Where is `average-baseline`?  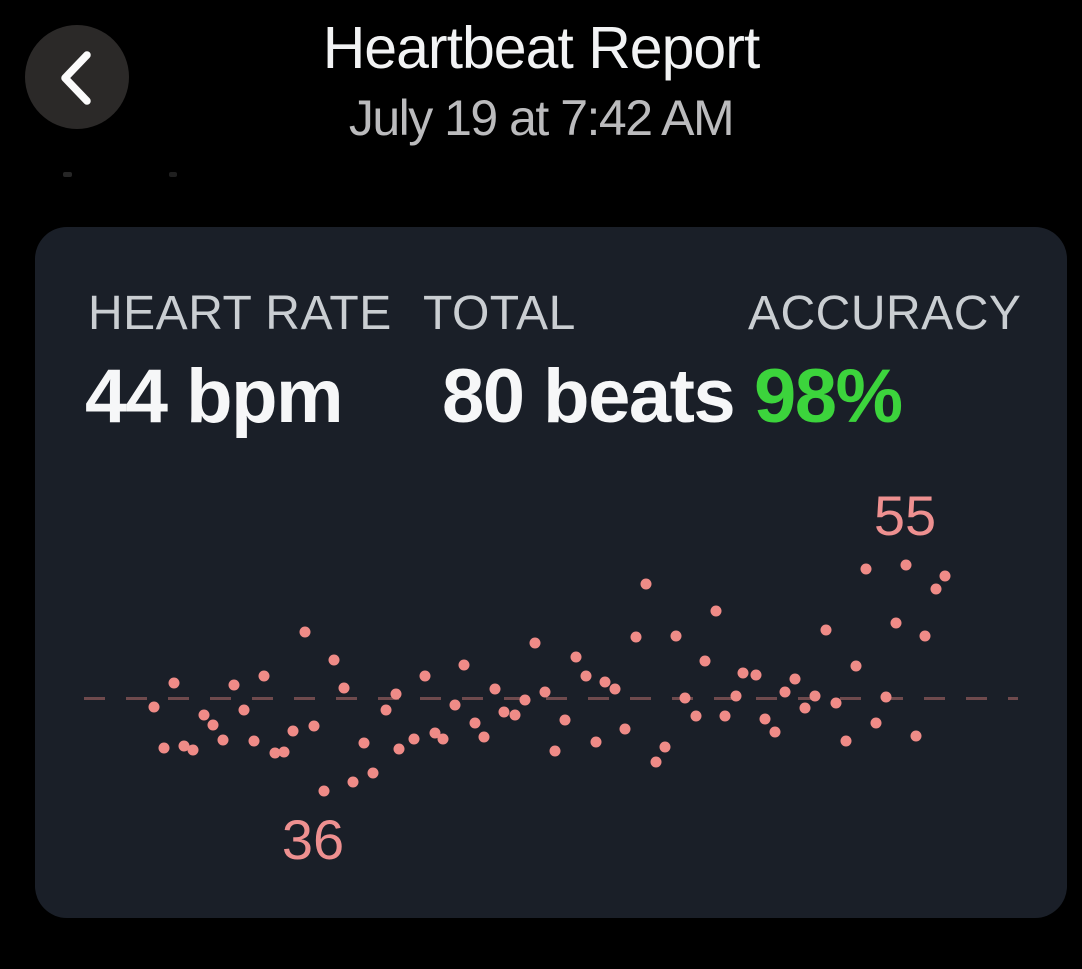
average-baseline is located at coordinates (551, 698).